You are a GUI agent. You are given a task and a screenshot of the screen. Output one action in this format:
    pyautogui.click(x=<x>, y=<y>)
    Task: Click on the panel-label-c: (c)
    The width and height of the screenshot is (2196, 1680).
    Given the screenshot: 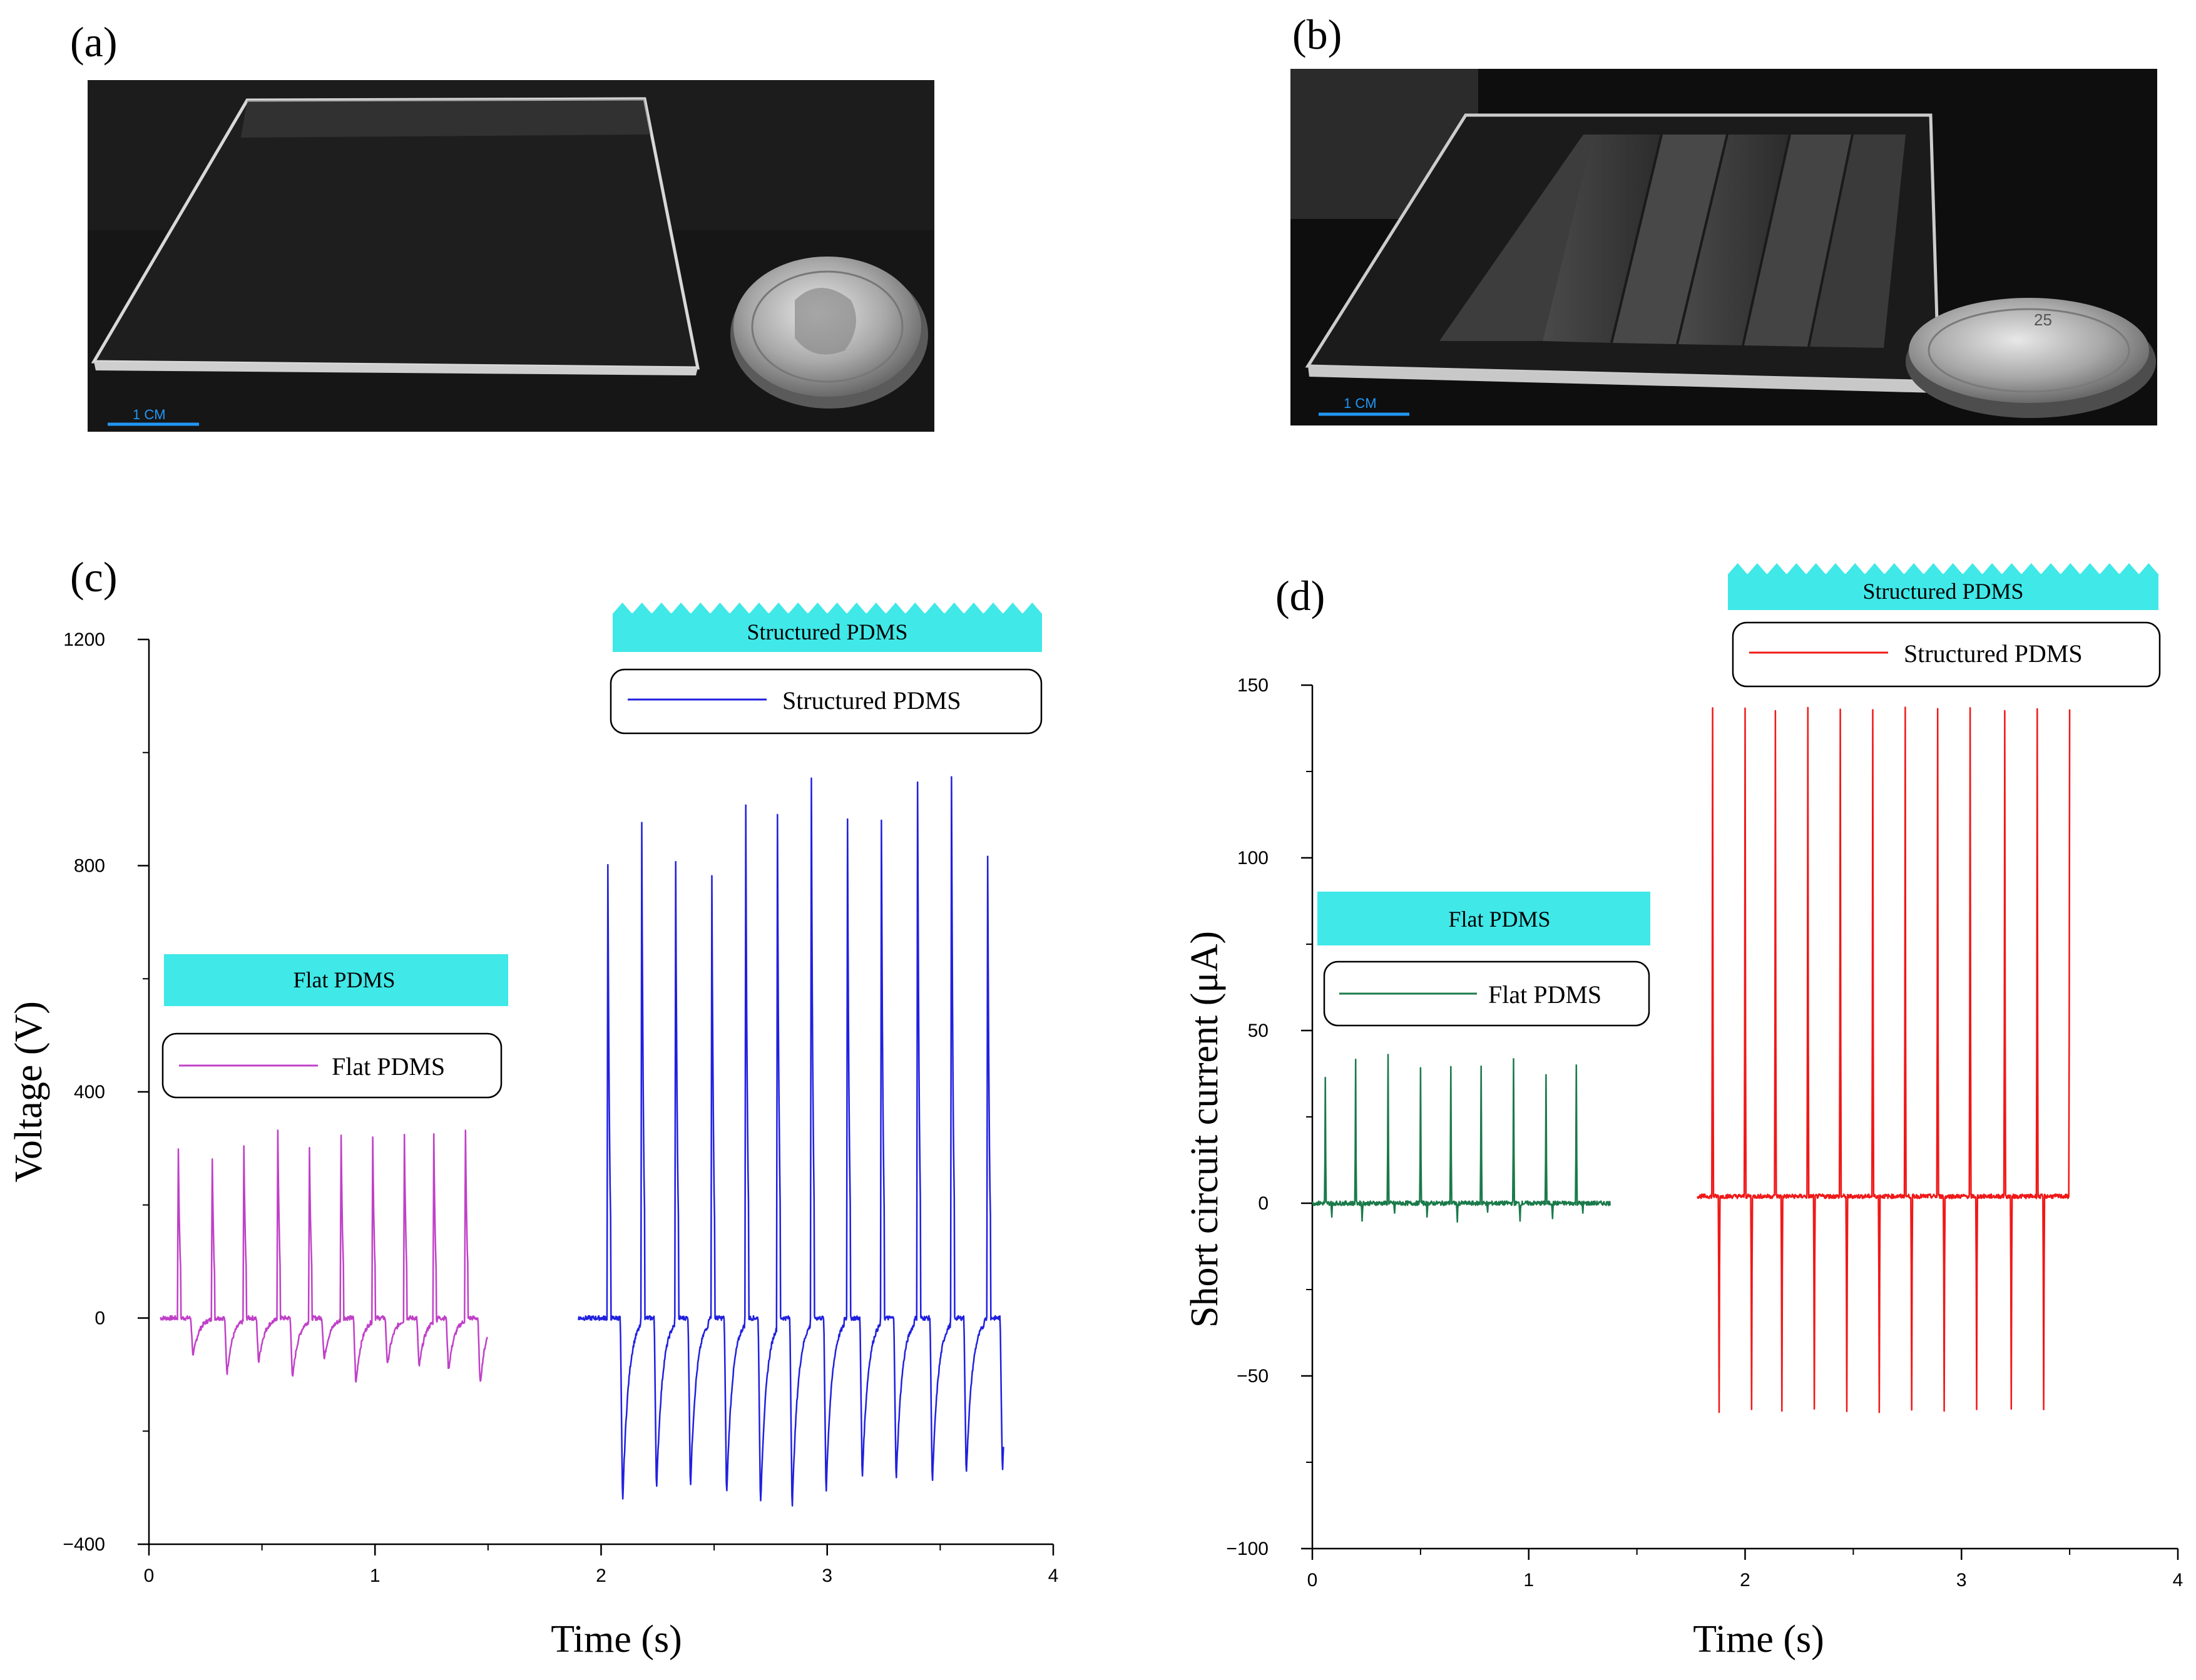 What is the action you would take?
    pyautogui.click(x=93, y=577)
    